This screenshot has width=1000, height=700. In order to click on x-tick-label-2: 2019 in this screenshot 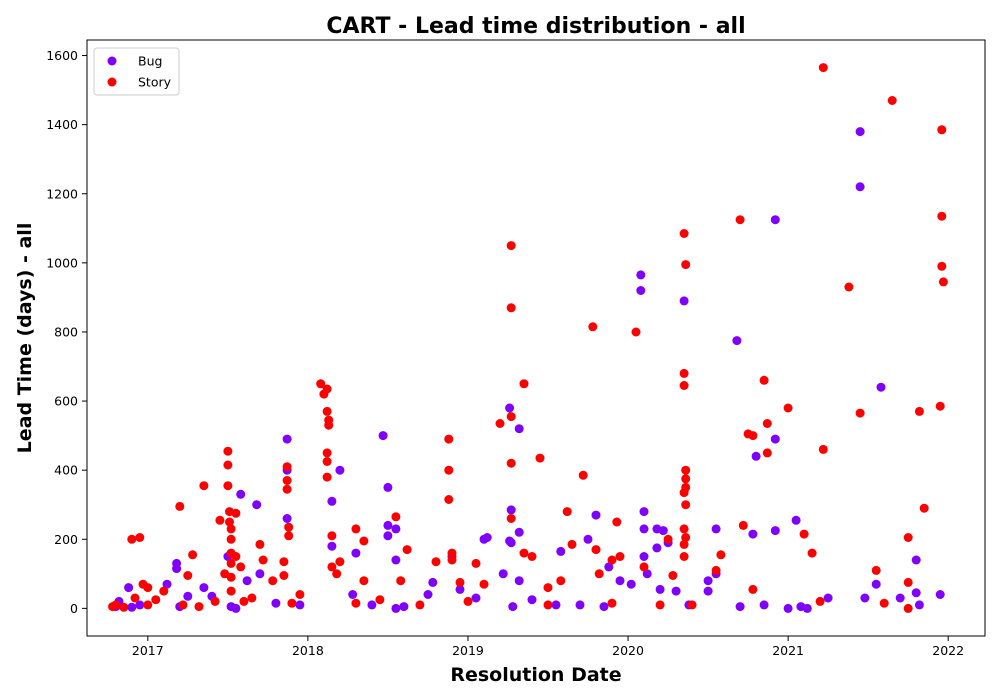, I will do `click(468, 650)`.